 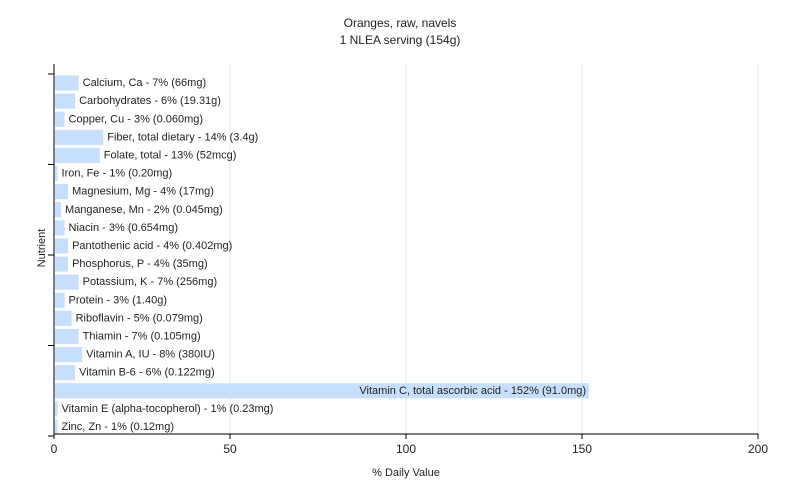 What do you see at coordinates (139, 318) in the screenshot?
I see `bar-label: Riboflavin - 5% (0.079mg)` at bounding box center [139, 318].